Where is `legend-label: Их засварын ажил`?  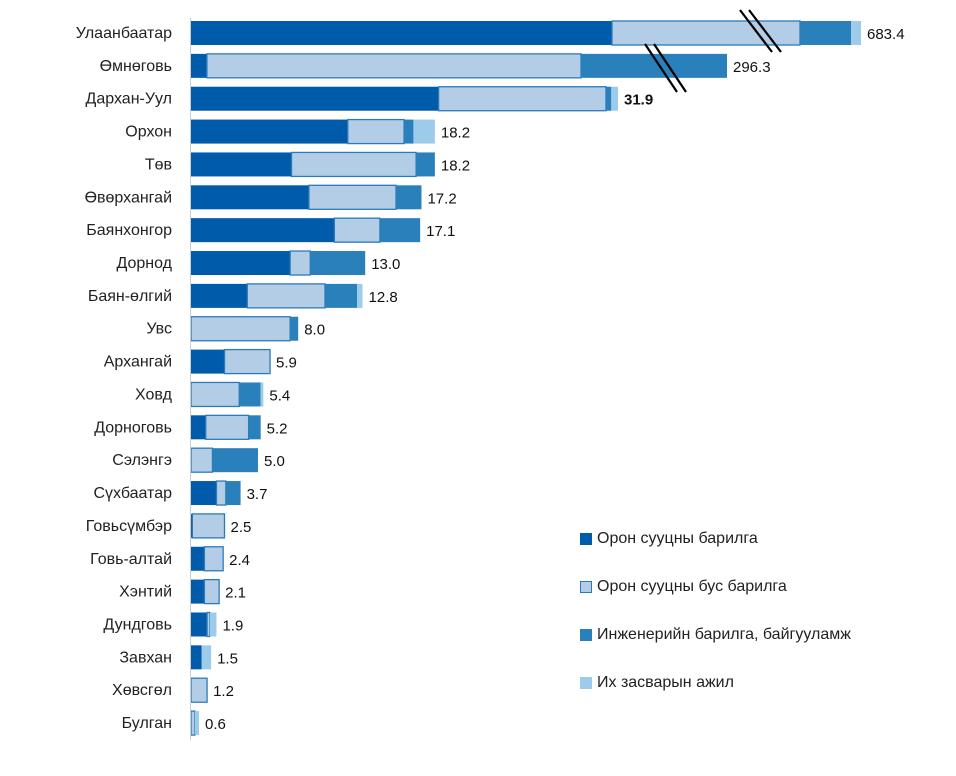
legend-label: Их засварын ажил is located at coordinates (665, 682).